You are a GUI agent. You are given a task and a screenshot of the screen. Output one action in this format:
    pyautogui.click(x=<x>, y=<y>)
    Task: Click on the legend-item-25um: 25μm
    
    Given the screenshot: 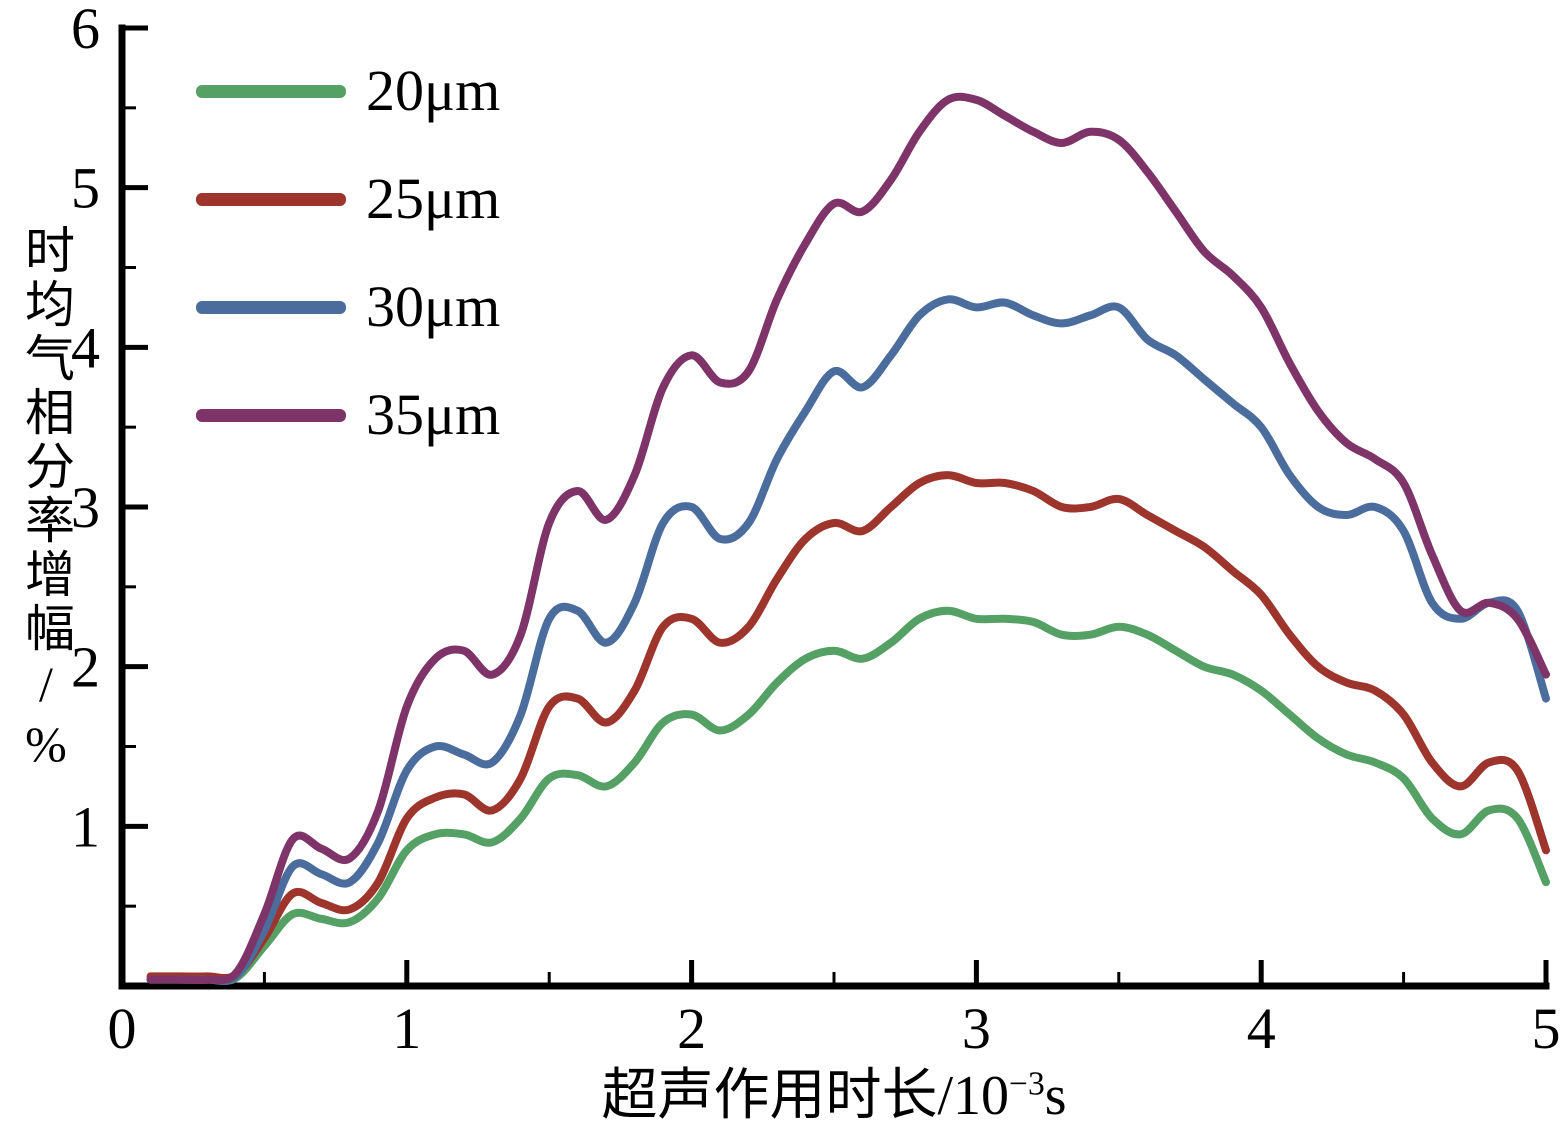 What is the action you would take?
    pyautogui.click(x=348, y=199)
    